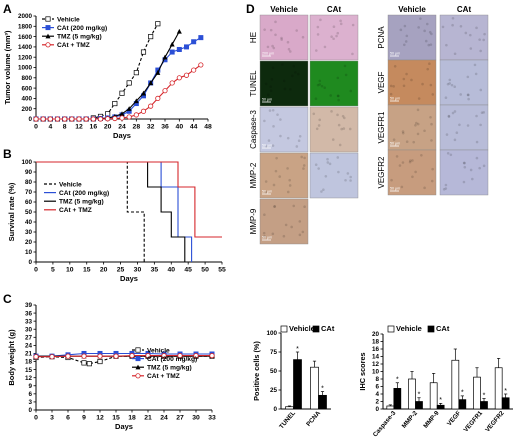 The height and width of the screenshot is (443, 518). Describe the element at coordinates (446, 185) in the screenshot. I see `micrograph-vegfr2-cat-cell` at that location.